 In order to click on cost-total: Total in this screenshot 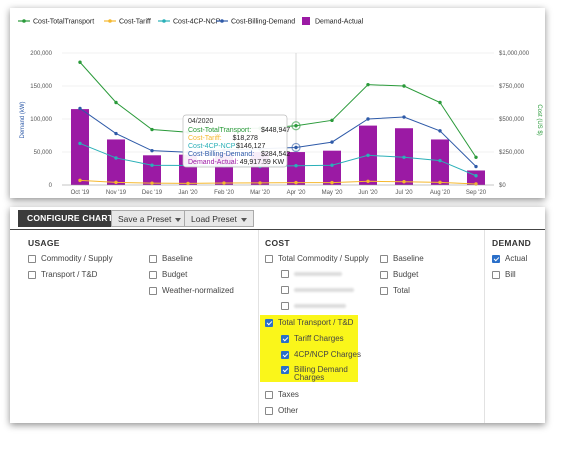, I will do `click(395, 290)`.